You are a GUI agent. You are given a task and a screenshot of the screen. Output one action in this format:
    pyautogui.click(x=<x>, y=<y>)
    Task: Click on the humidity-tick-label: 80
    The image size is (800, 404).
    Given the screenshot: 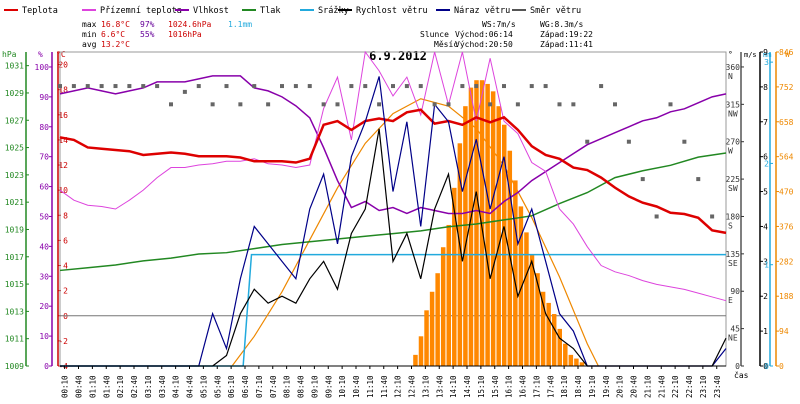 What is the action you would take?
    pyautogui.click(x=44, y=127)
    